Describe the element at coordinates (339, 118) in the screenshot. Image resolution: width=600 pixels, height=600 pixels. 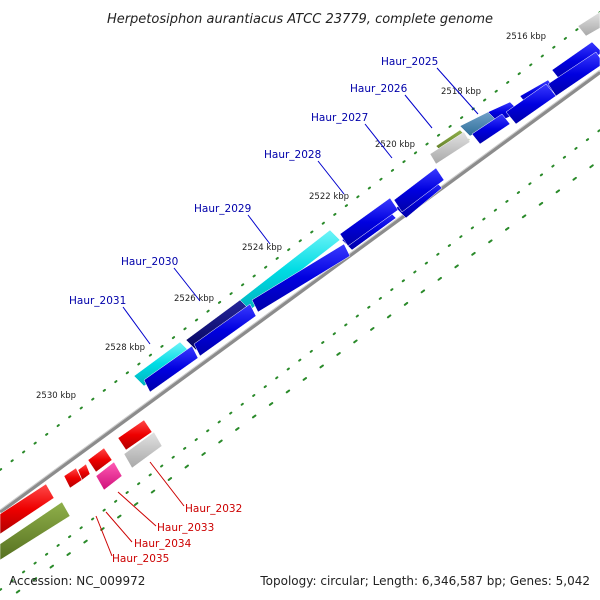
I see `gene-label-haur-2027: Haur_2027` at that location.